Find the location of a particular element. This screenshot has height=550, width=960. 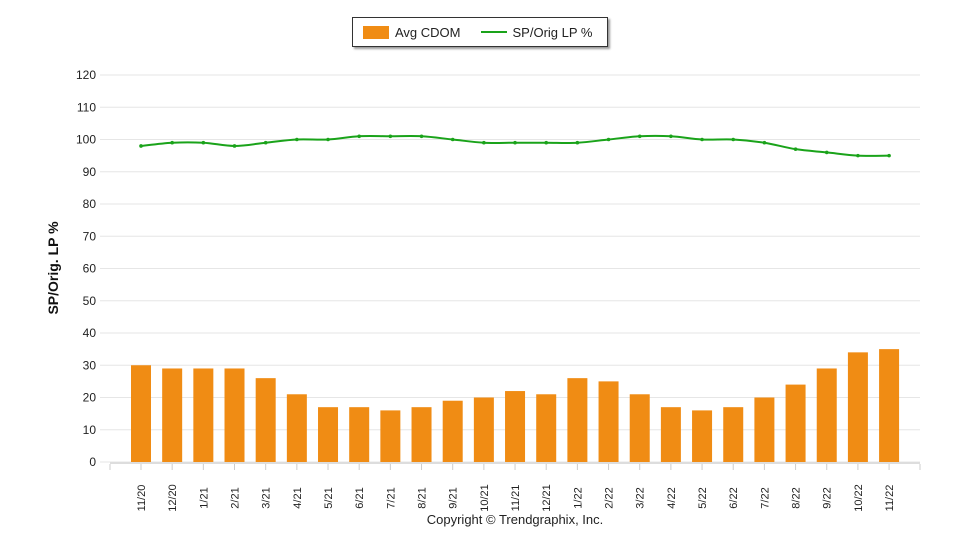

x-tick-label: 11/21 is located at coordinates (516, 498).